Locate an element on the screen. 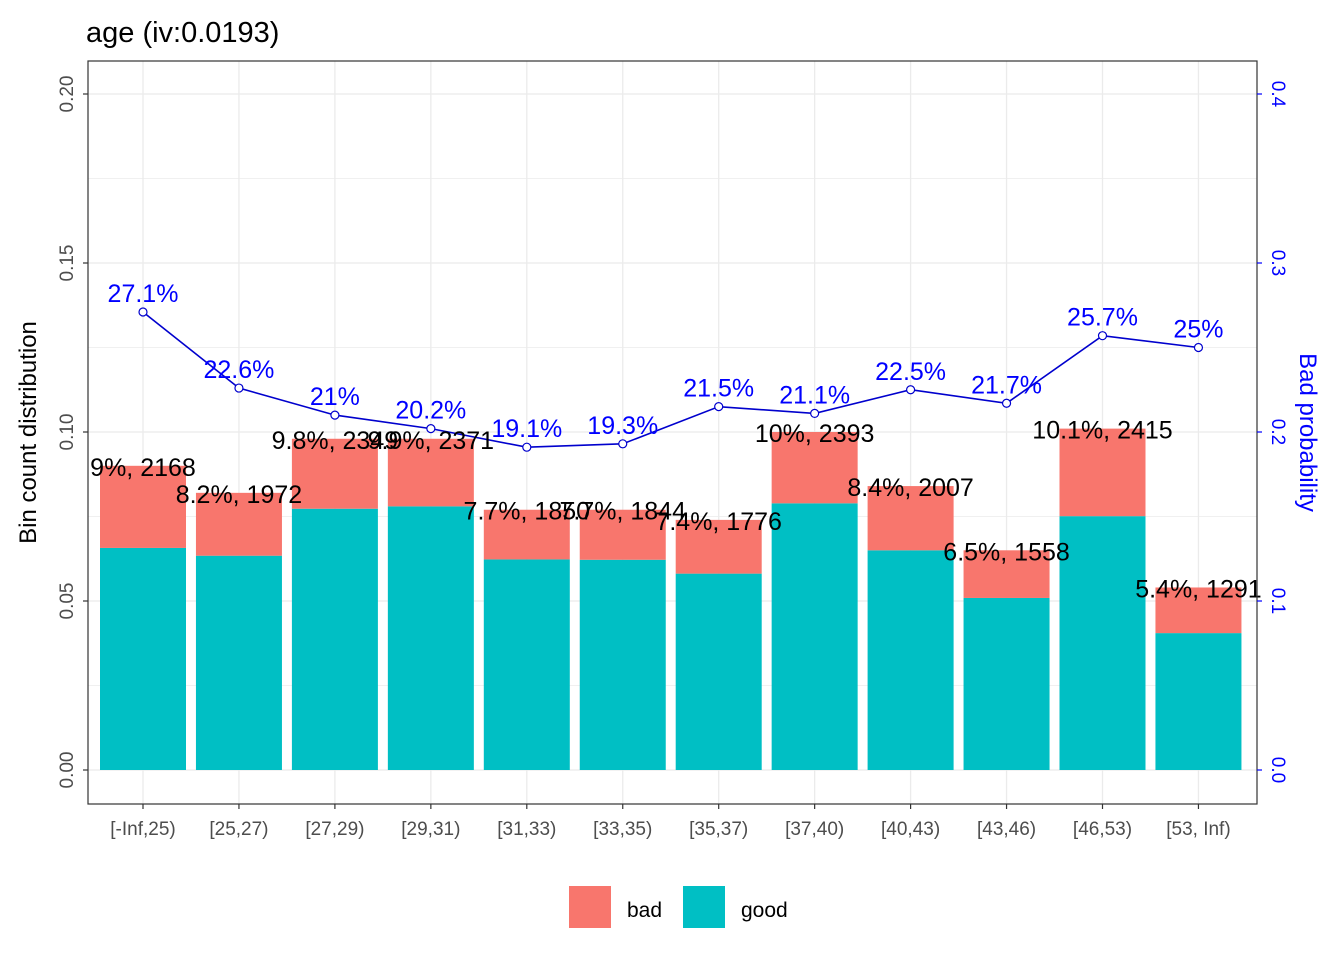  legend: bad good is located at coordinates (678, 907).